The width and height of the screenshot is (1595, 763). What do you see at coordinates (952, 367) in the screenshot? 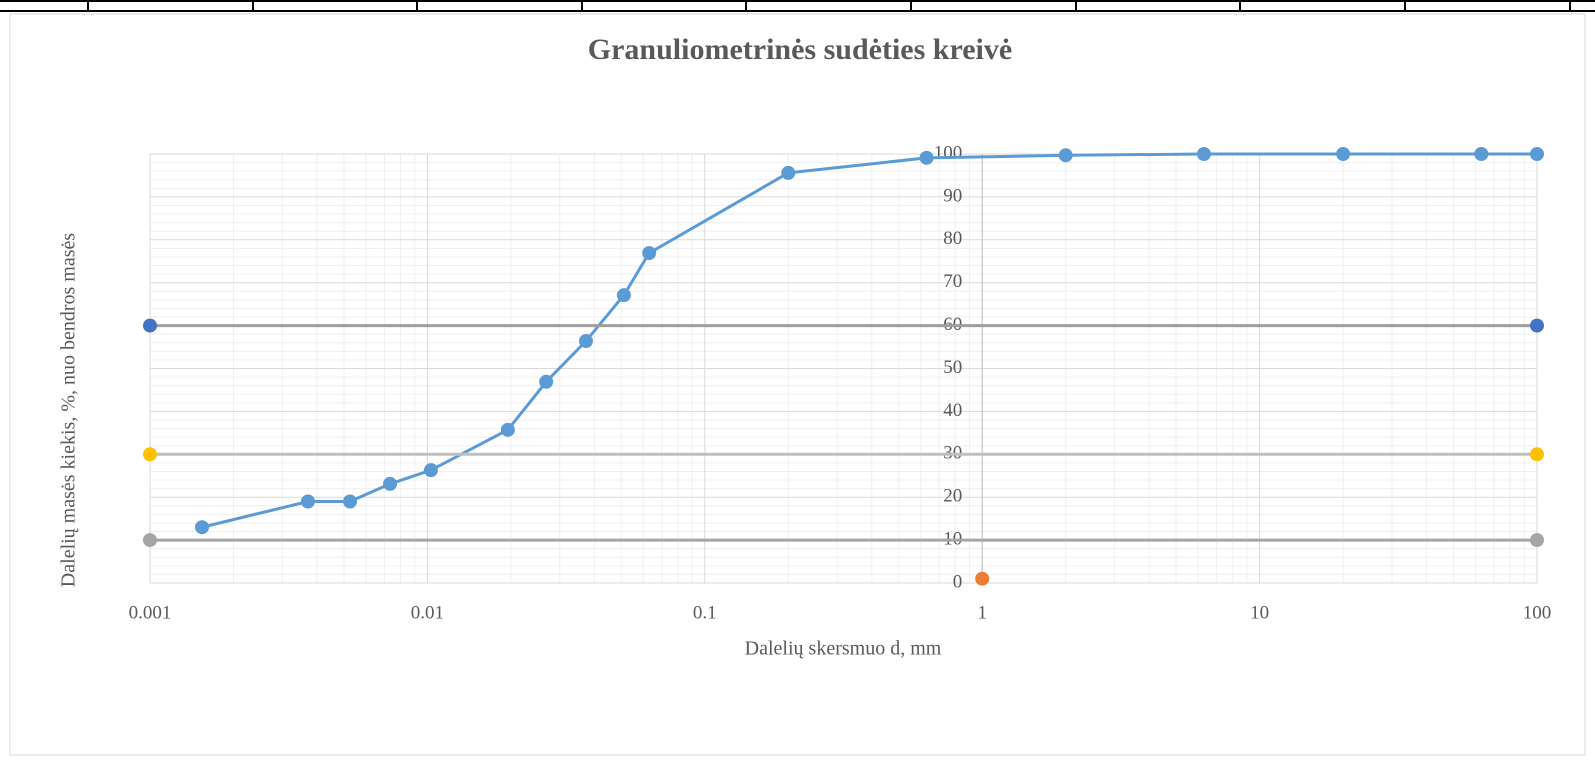
I see `y-tick-label: 50` at bounding box center [952, 367].